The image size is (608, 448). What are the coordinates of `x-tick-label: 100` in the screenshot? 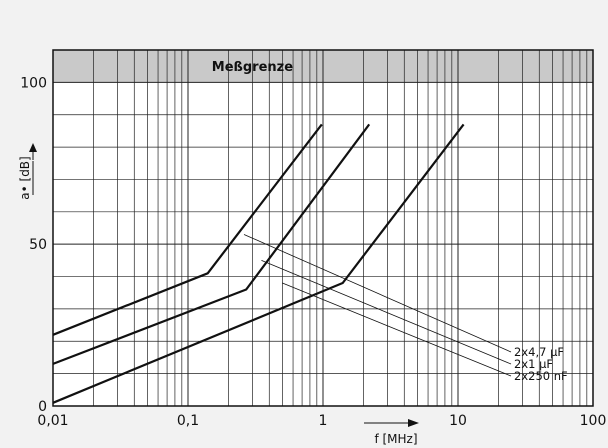 It's located at (593, 421).